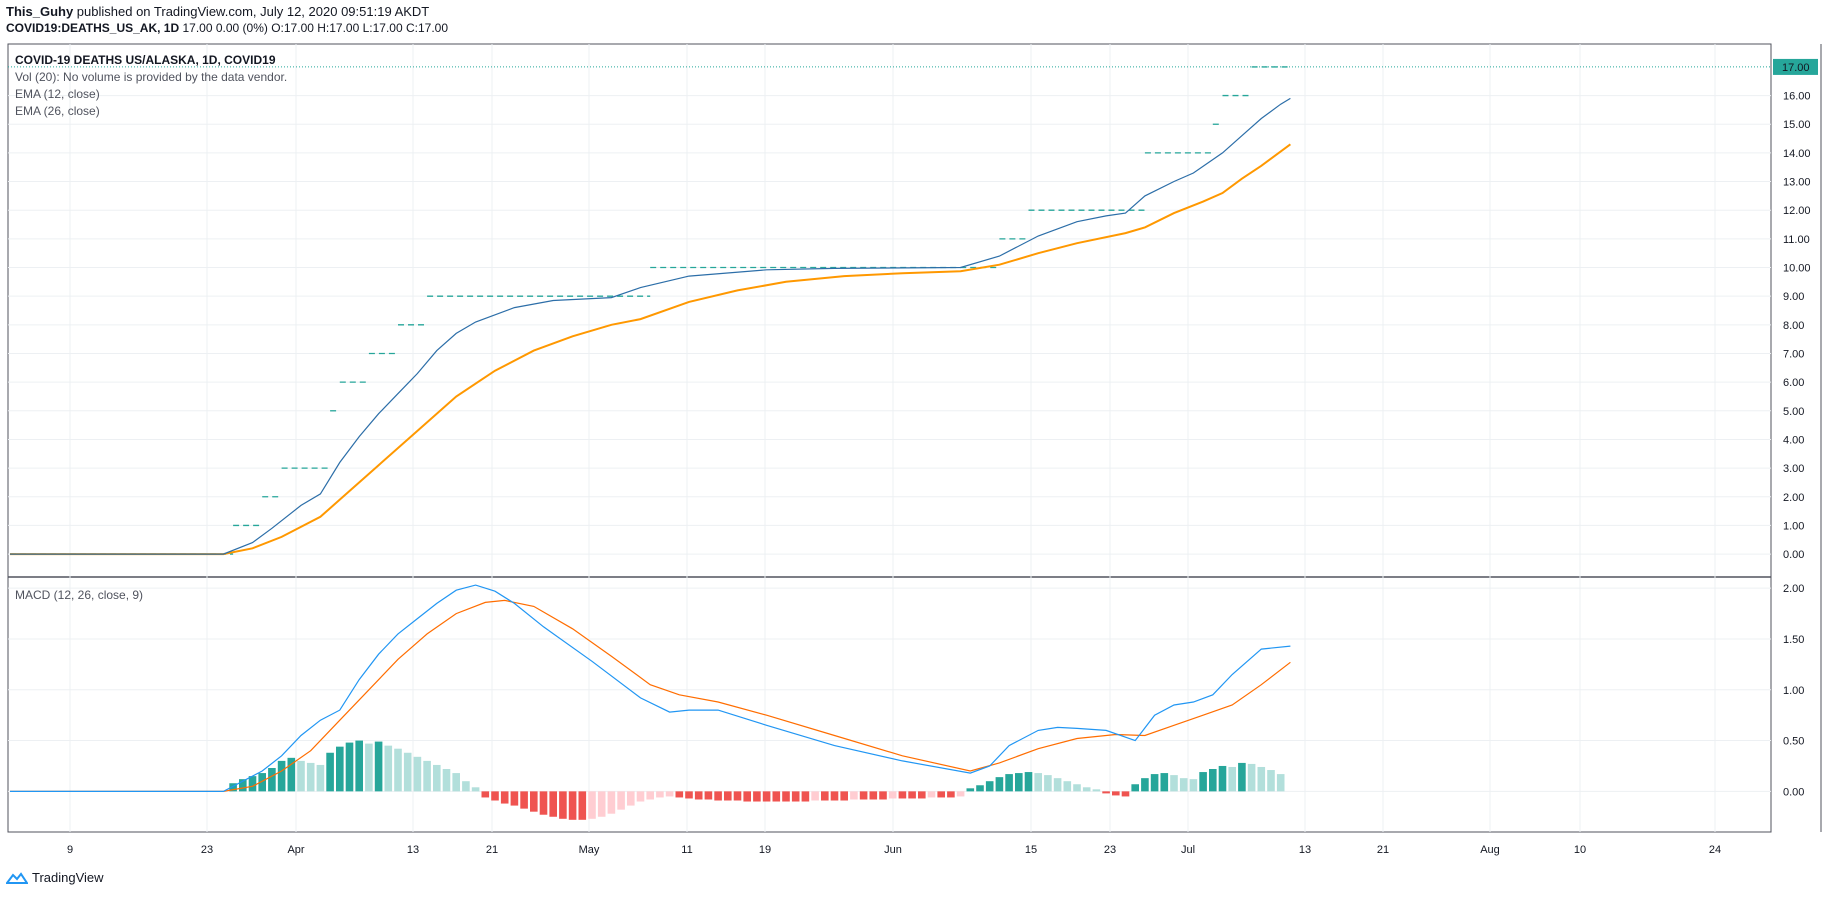 The width and height of the screenshot is (1828, 898). I want to click on legend-ema12: EMA (12, close), so click(57, 94).